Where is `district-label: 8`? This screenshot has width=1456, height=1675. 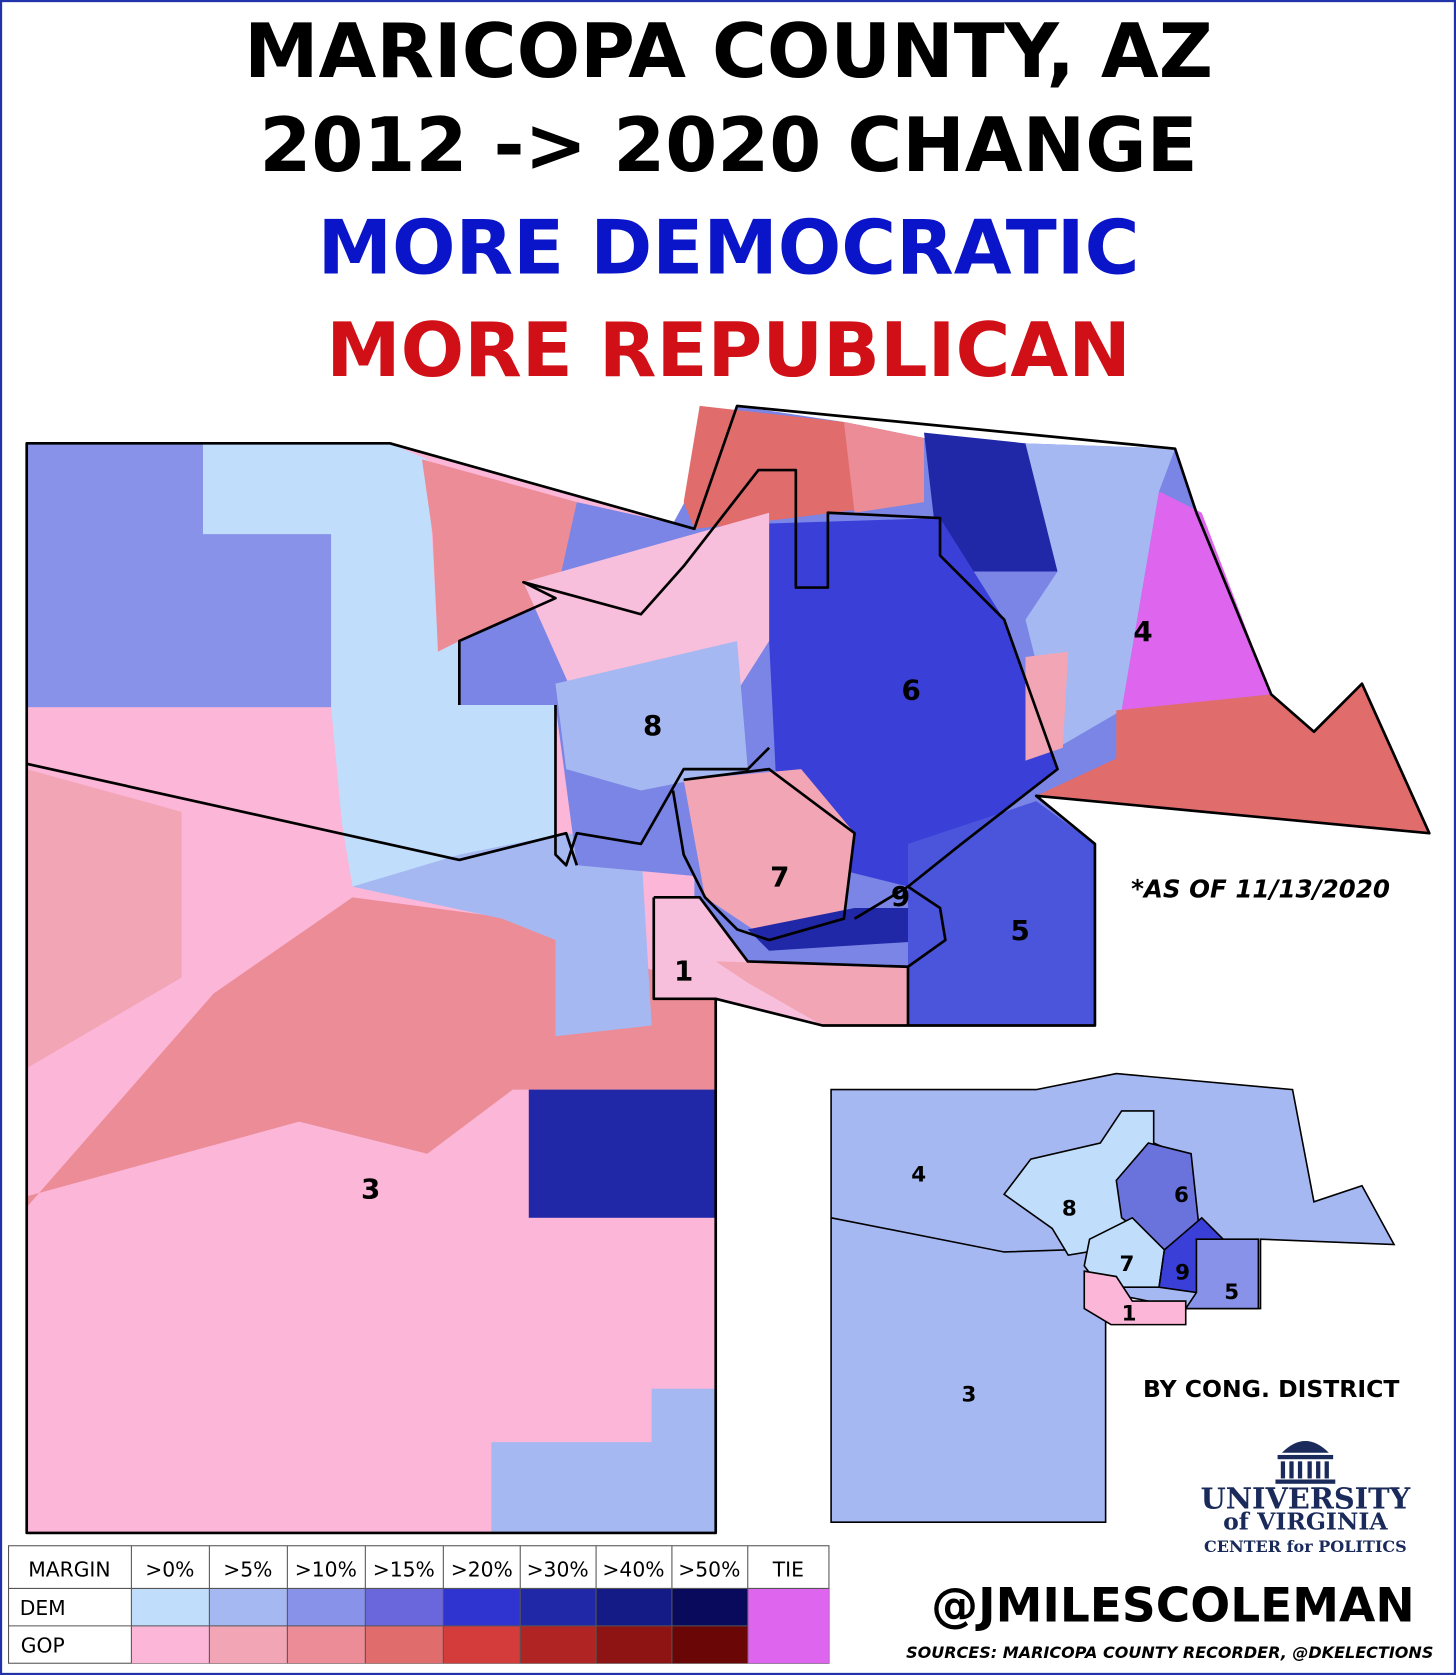
district-label: 8 is located at coordinates (652, 725).